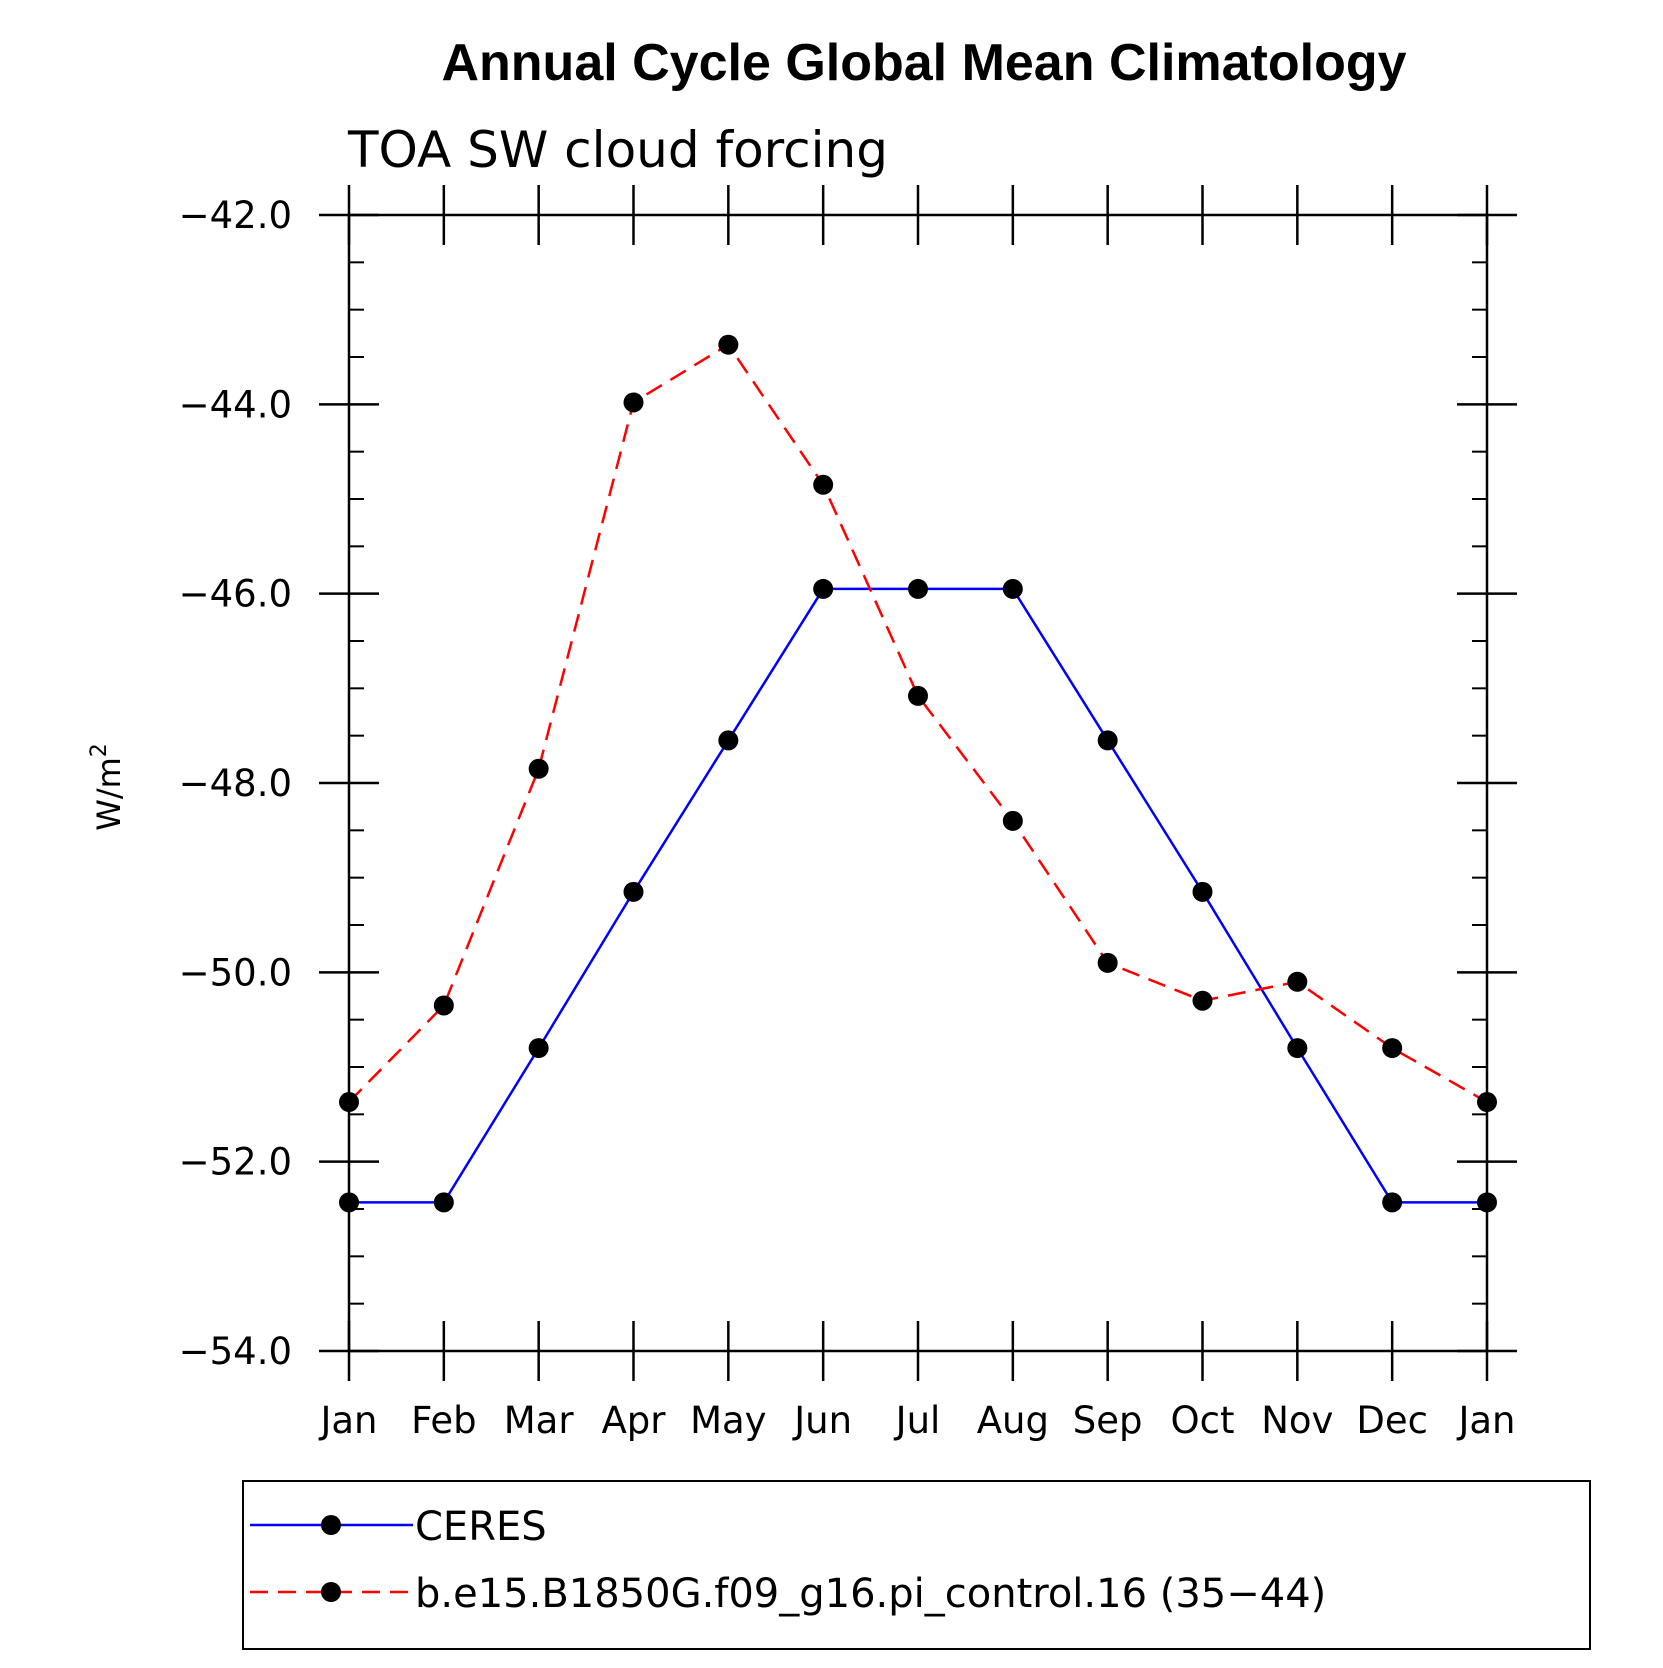 Image resolution: width=1663 pixels, height=1668 pixels. What do you see at coordinates (235, 1162) in the screenshot?
I see `y-tick-label: −52.0` at bounding box center [235, 1162].